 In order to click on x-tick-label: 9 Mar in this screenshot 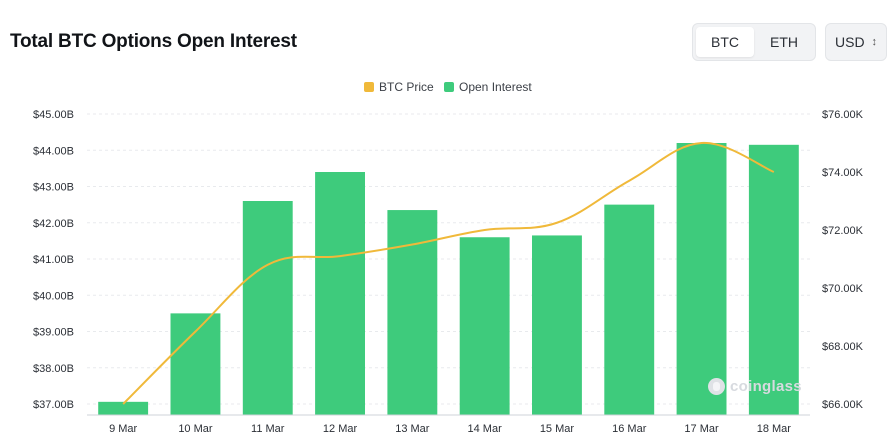, I will do `click(123, 429)`.